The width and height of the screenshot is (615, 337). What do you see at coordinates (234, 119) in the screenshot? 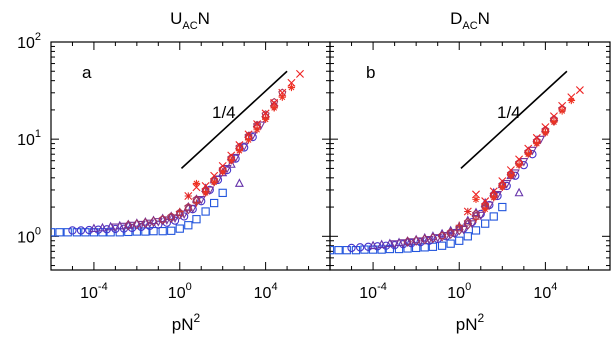
I see `slope-guide-line` at bounding box center [234, 119].